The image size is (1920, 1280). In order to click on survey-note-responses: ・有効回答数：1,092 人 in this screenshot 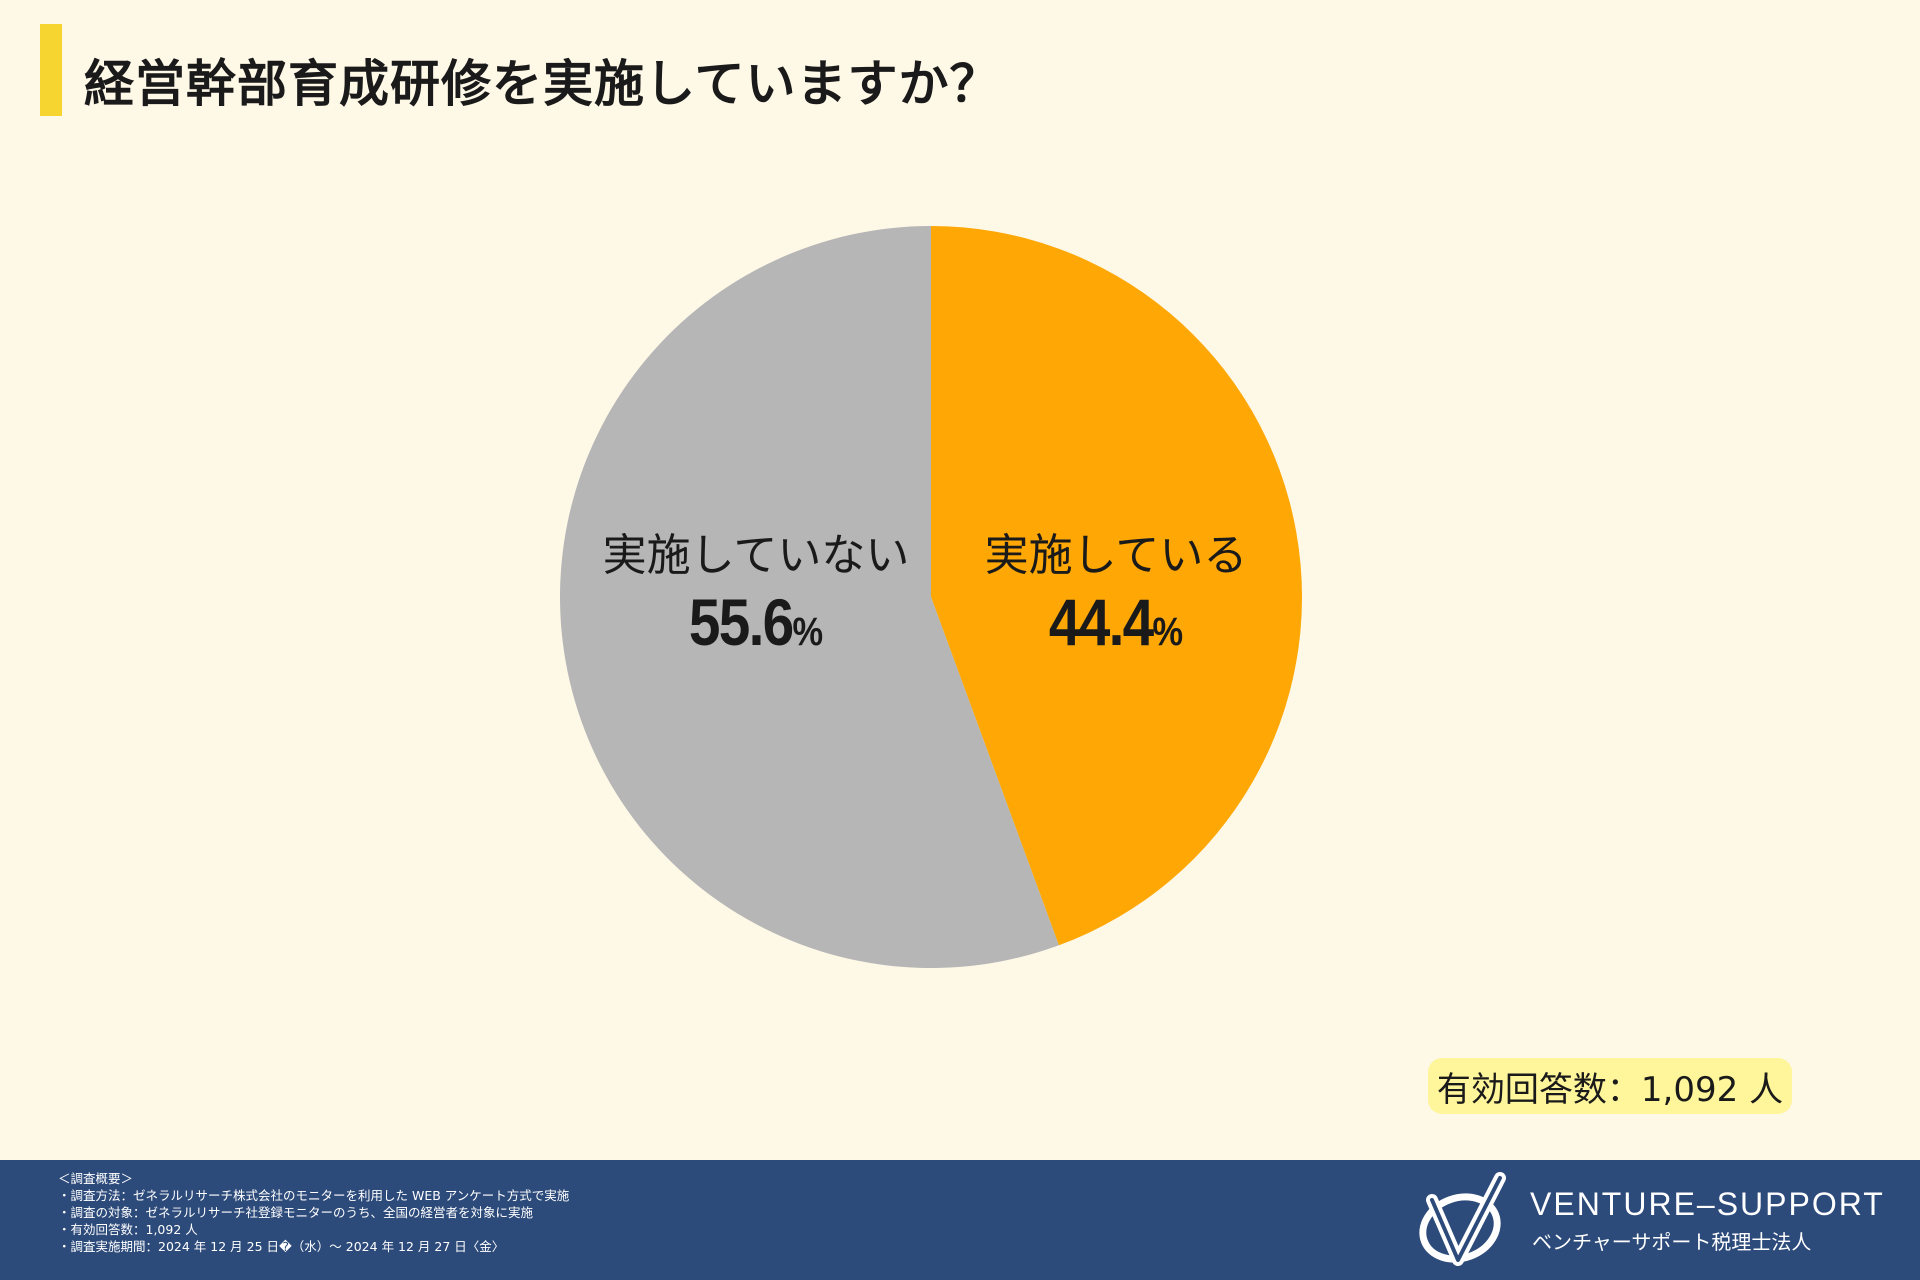, I will do `click(128, 1229)`.